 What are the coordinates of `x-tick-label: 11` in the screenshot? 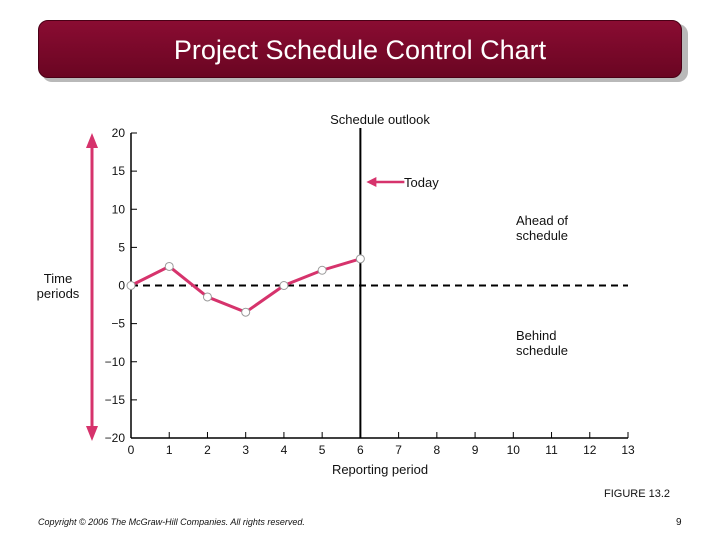 It's located at (551, 450).